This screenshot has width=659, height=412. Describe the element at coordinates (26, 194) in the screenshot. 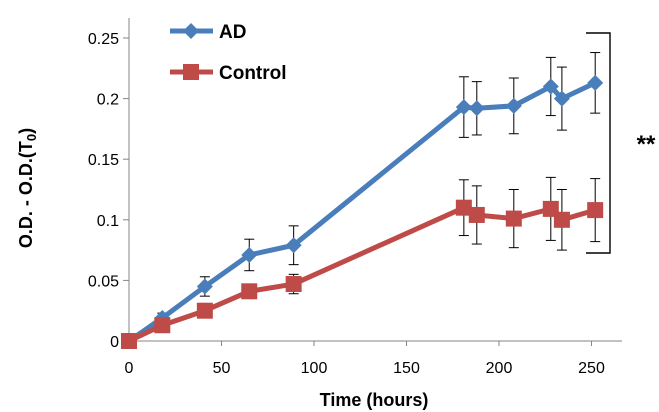

I see `y-axis-title-main: O.D. - O.D.(T` at that location.